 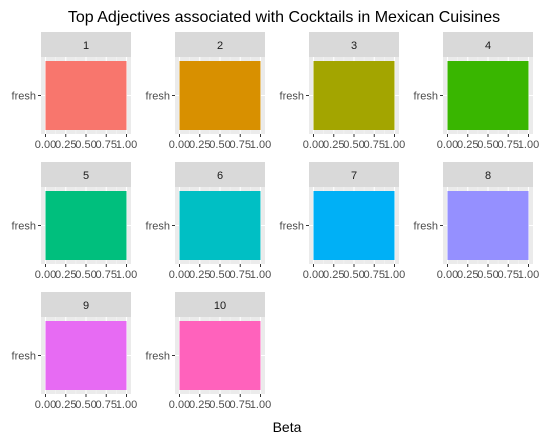 What do you see at coordinates (287, 427) in the screenshot?
I see `x-axis-label: Beta` at bounding box center [287, 427].